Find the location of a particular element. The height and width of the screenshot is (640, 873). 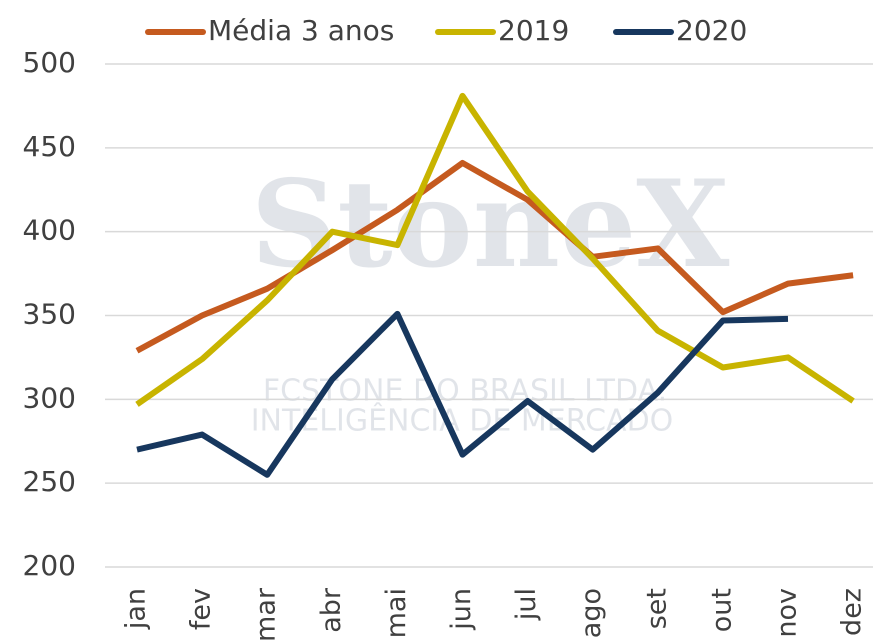

watermark-line: INTELIGÊNCIA DE MERCADO is located at coordinates (462, 421).